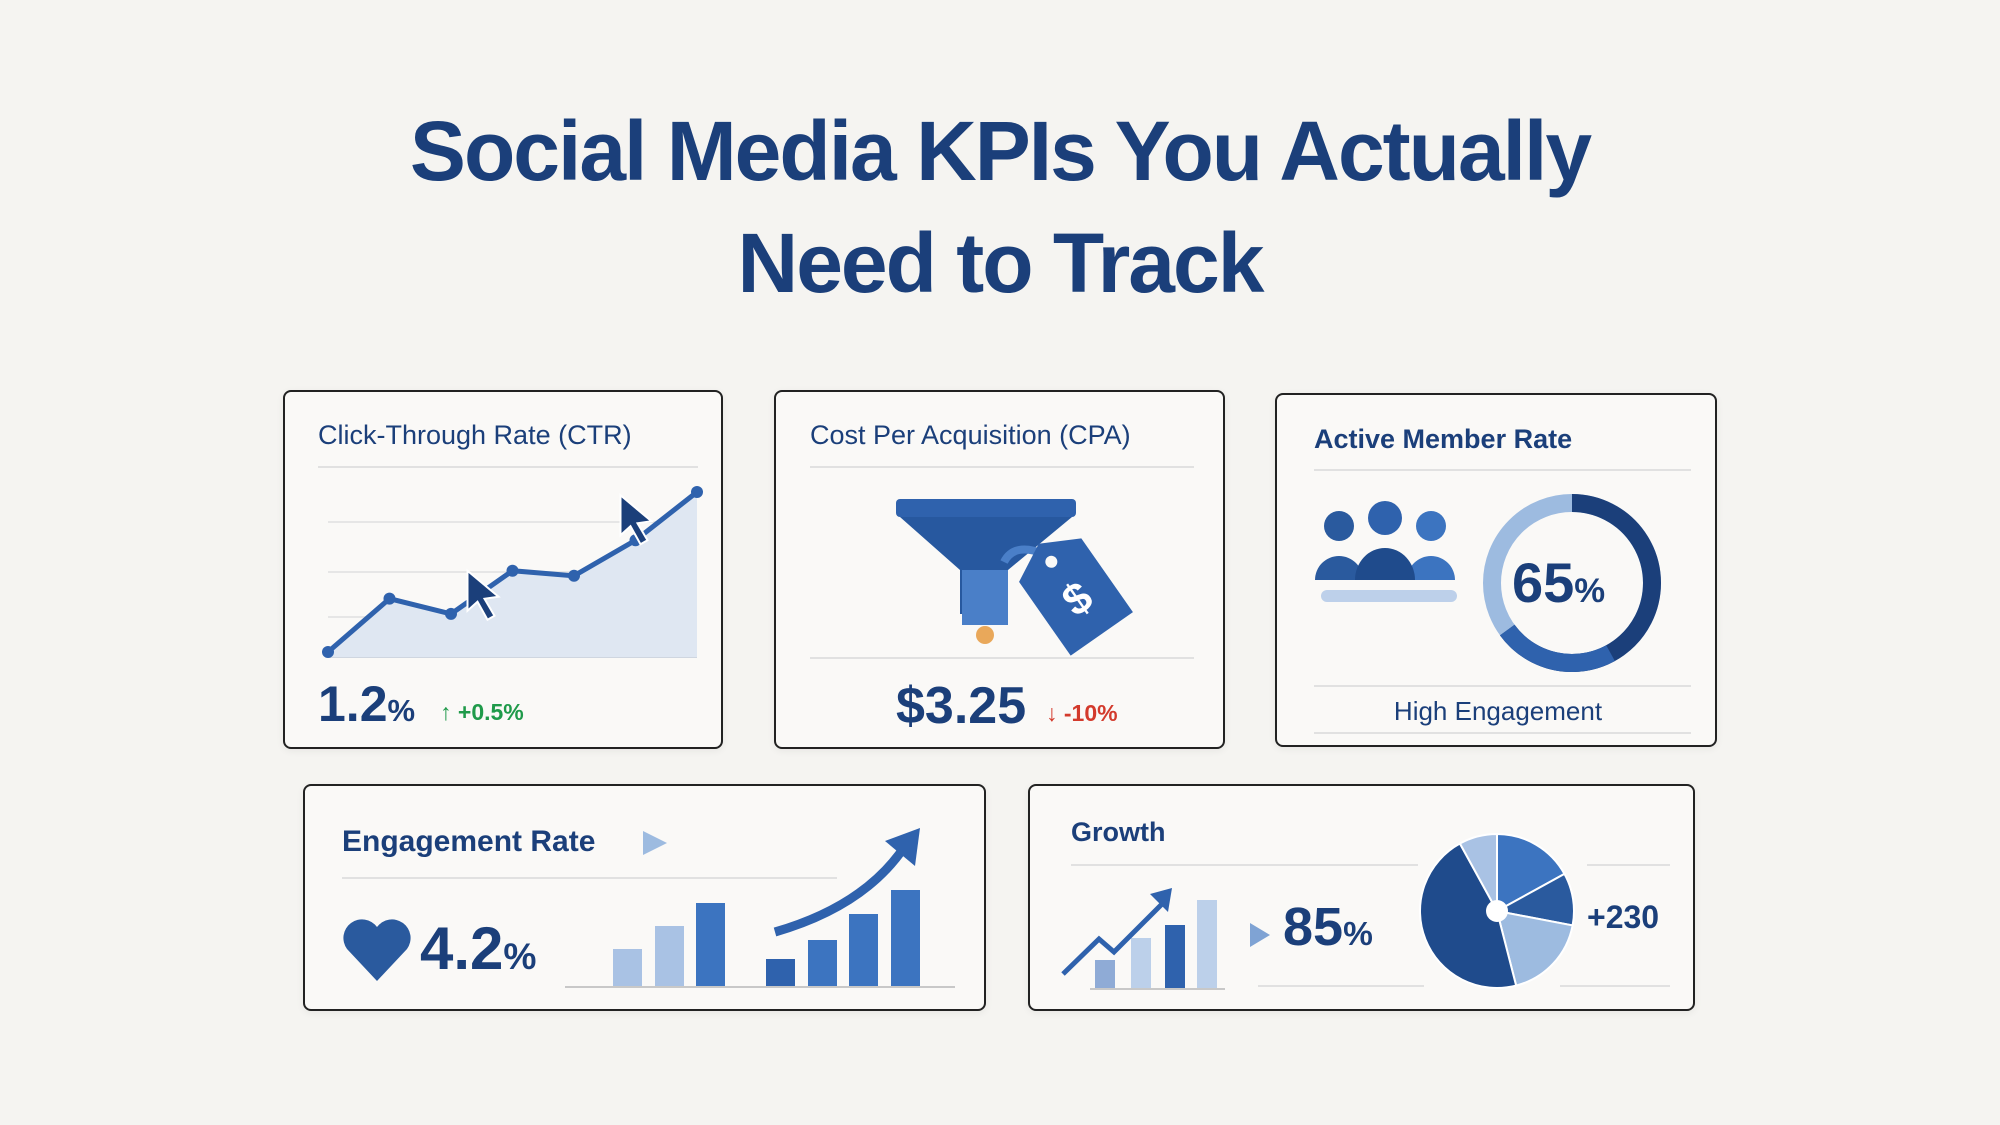  What do you see at coordinates (1052, 713) in the screenshot?
I see `arrow-down-icon: ↓` at bounding box center [1052, 713].